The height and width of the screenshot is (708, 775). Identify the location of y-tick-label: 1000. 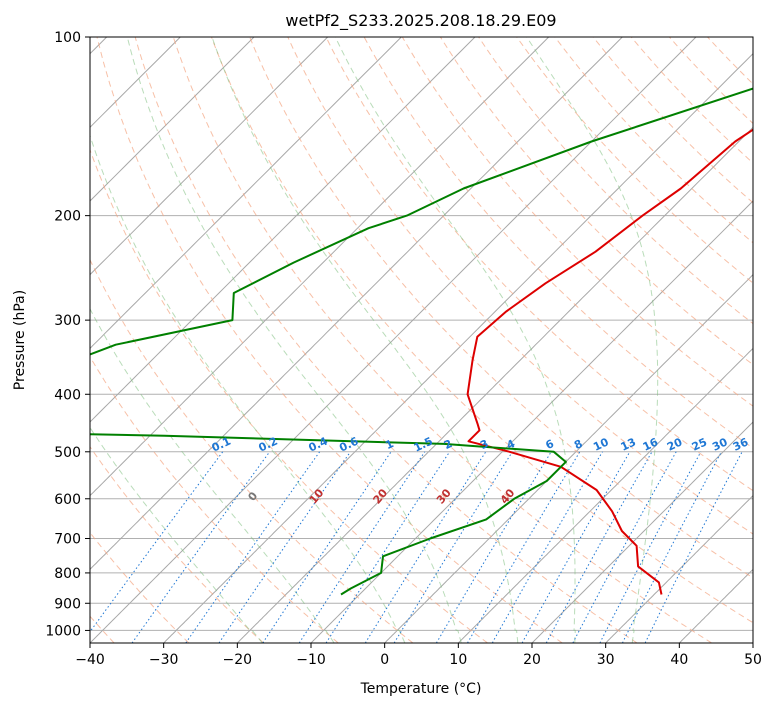
(63, 631).